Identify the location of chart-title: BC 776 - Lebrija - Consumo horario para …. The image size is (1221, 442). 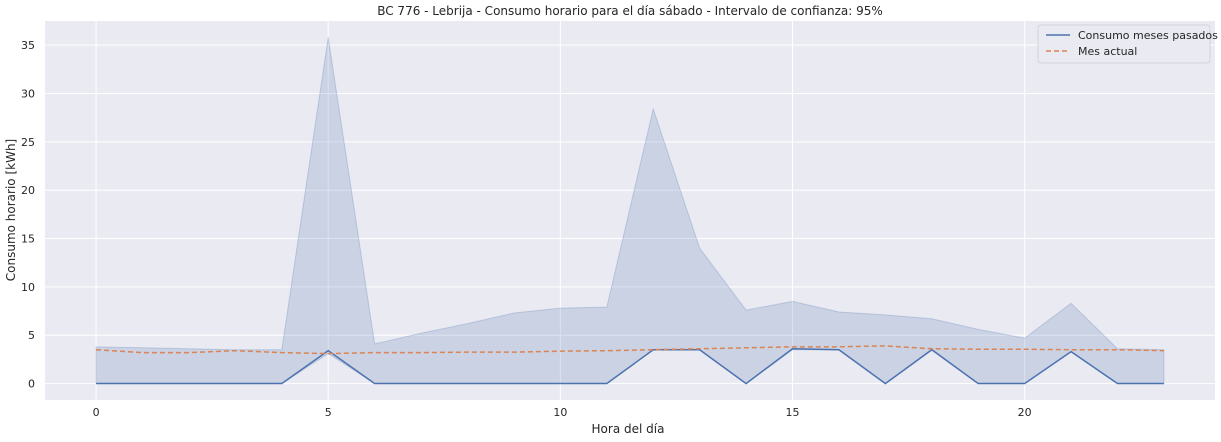
(630, 11).